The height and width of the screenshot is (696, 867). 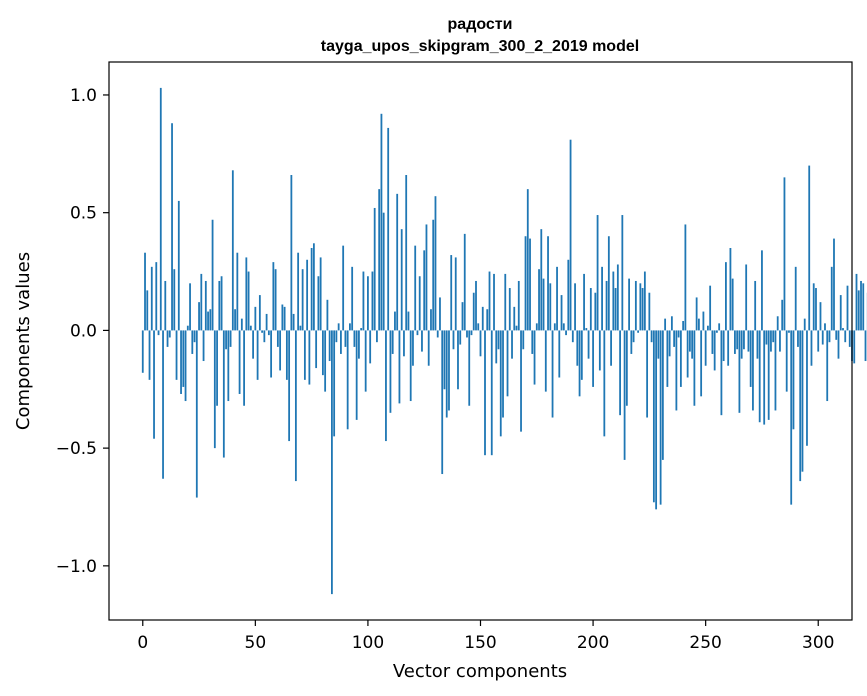 I want to click on x-tick-label: 100, so click(x=368, y=643).